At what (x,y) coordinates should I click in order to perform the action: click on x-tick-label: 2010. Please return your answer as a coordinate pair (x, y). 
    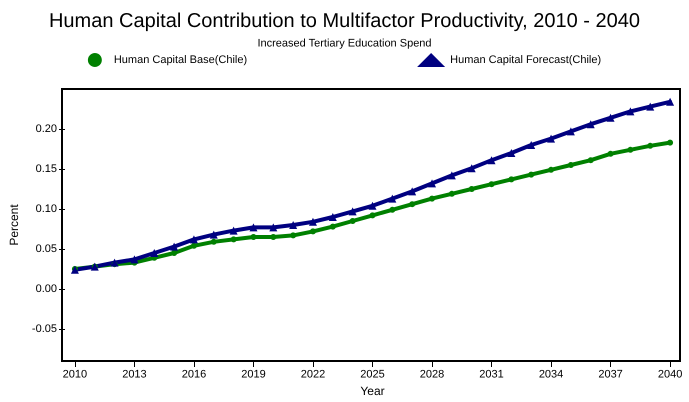
    Looking at the image, I should click on (75, 374).